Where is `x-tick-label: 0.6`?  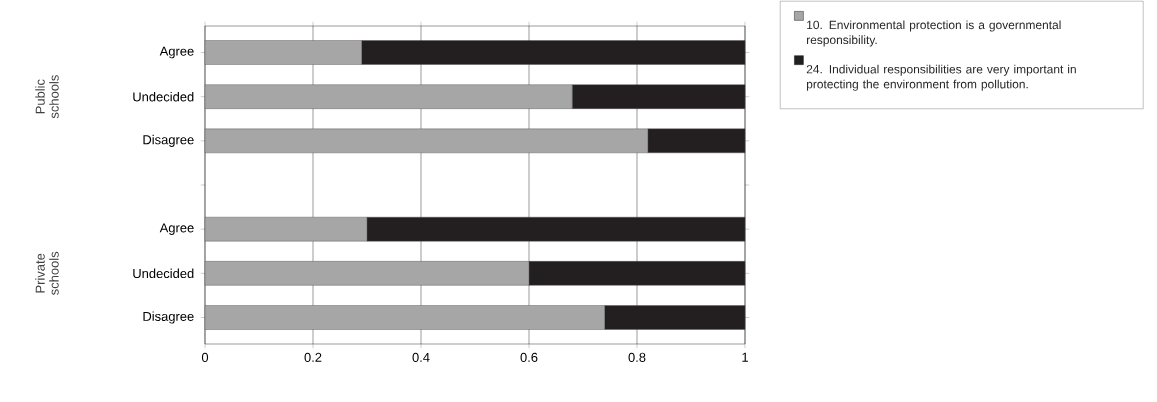 x-tick-label: 0.6 is located at coordinates (529, 357).